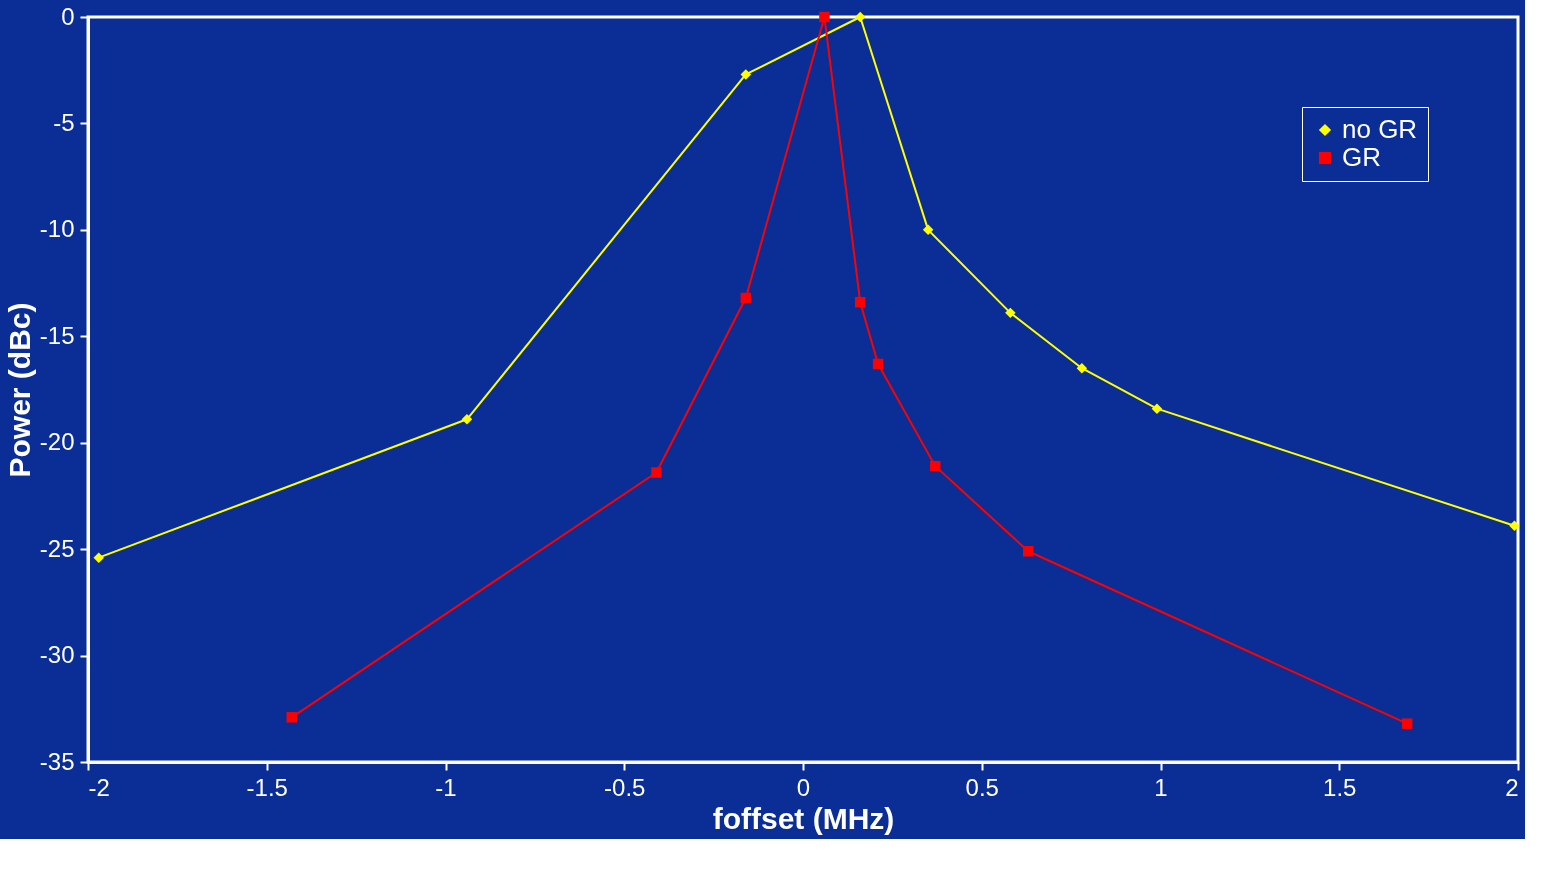 This screenshot has height=877, width=1553. What do you see at coordinates (57, 442) in the screenshot?
I see `y-tick-label: -20` at bounding box center [57, 442].